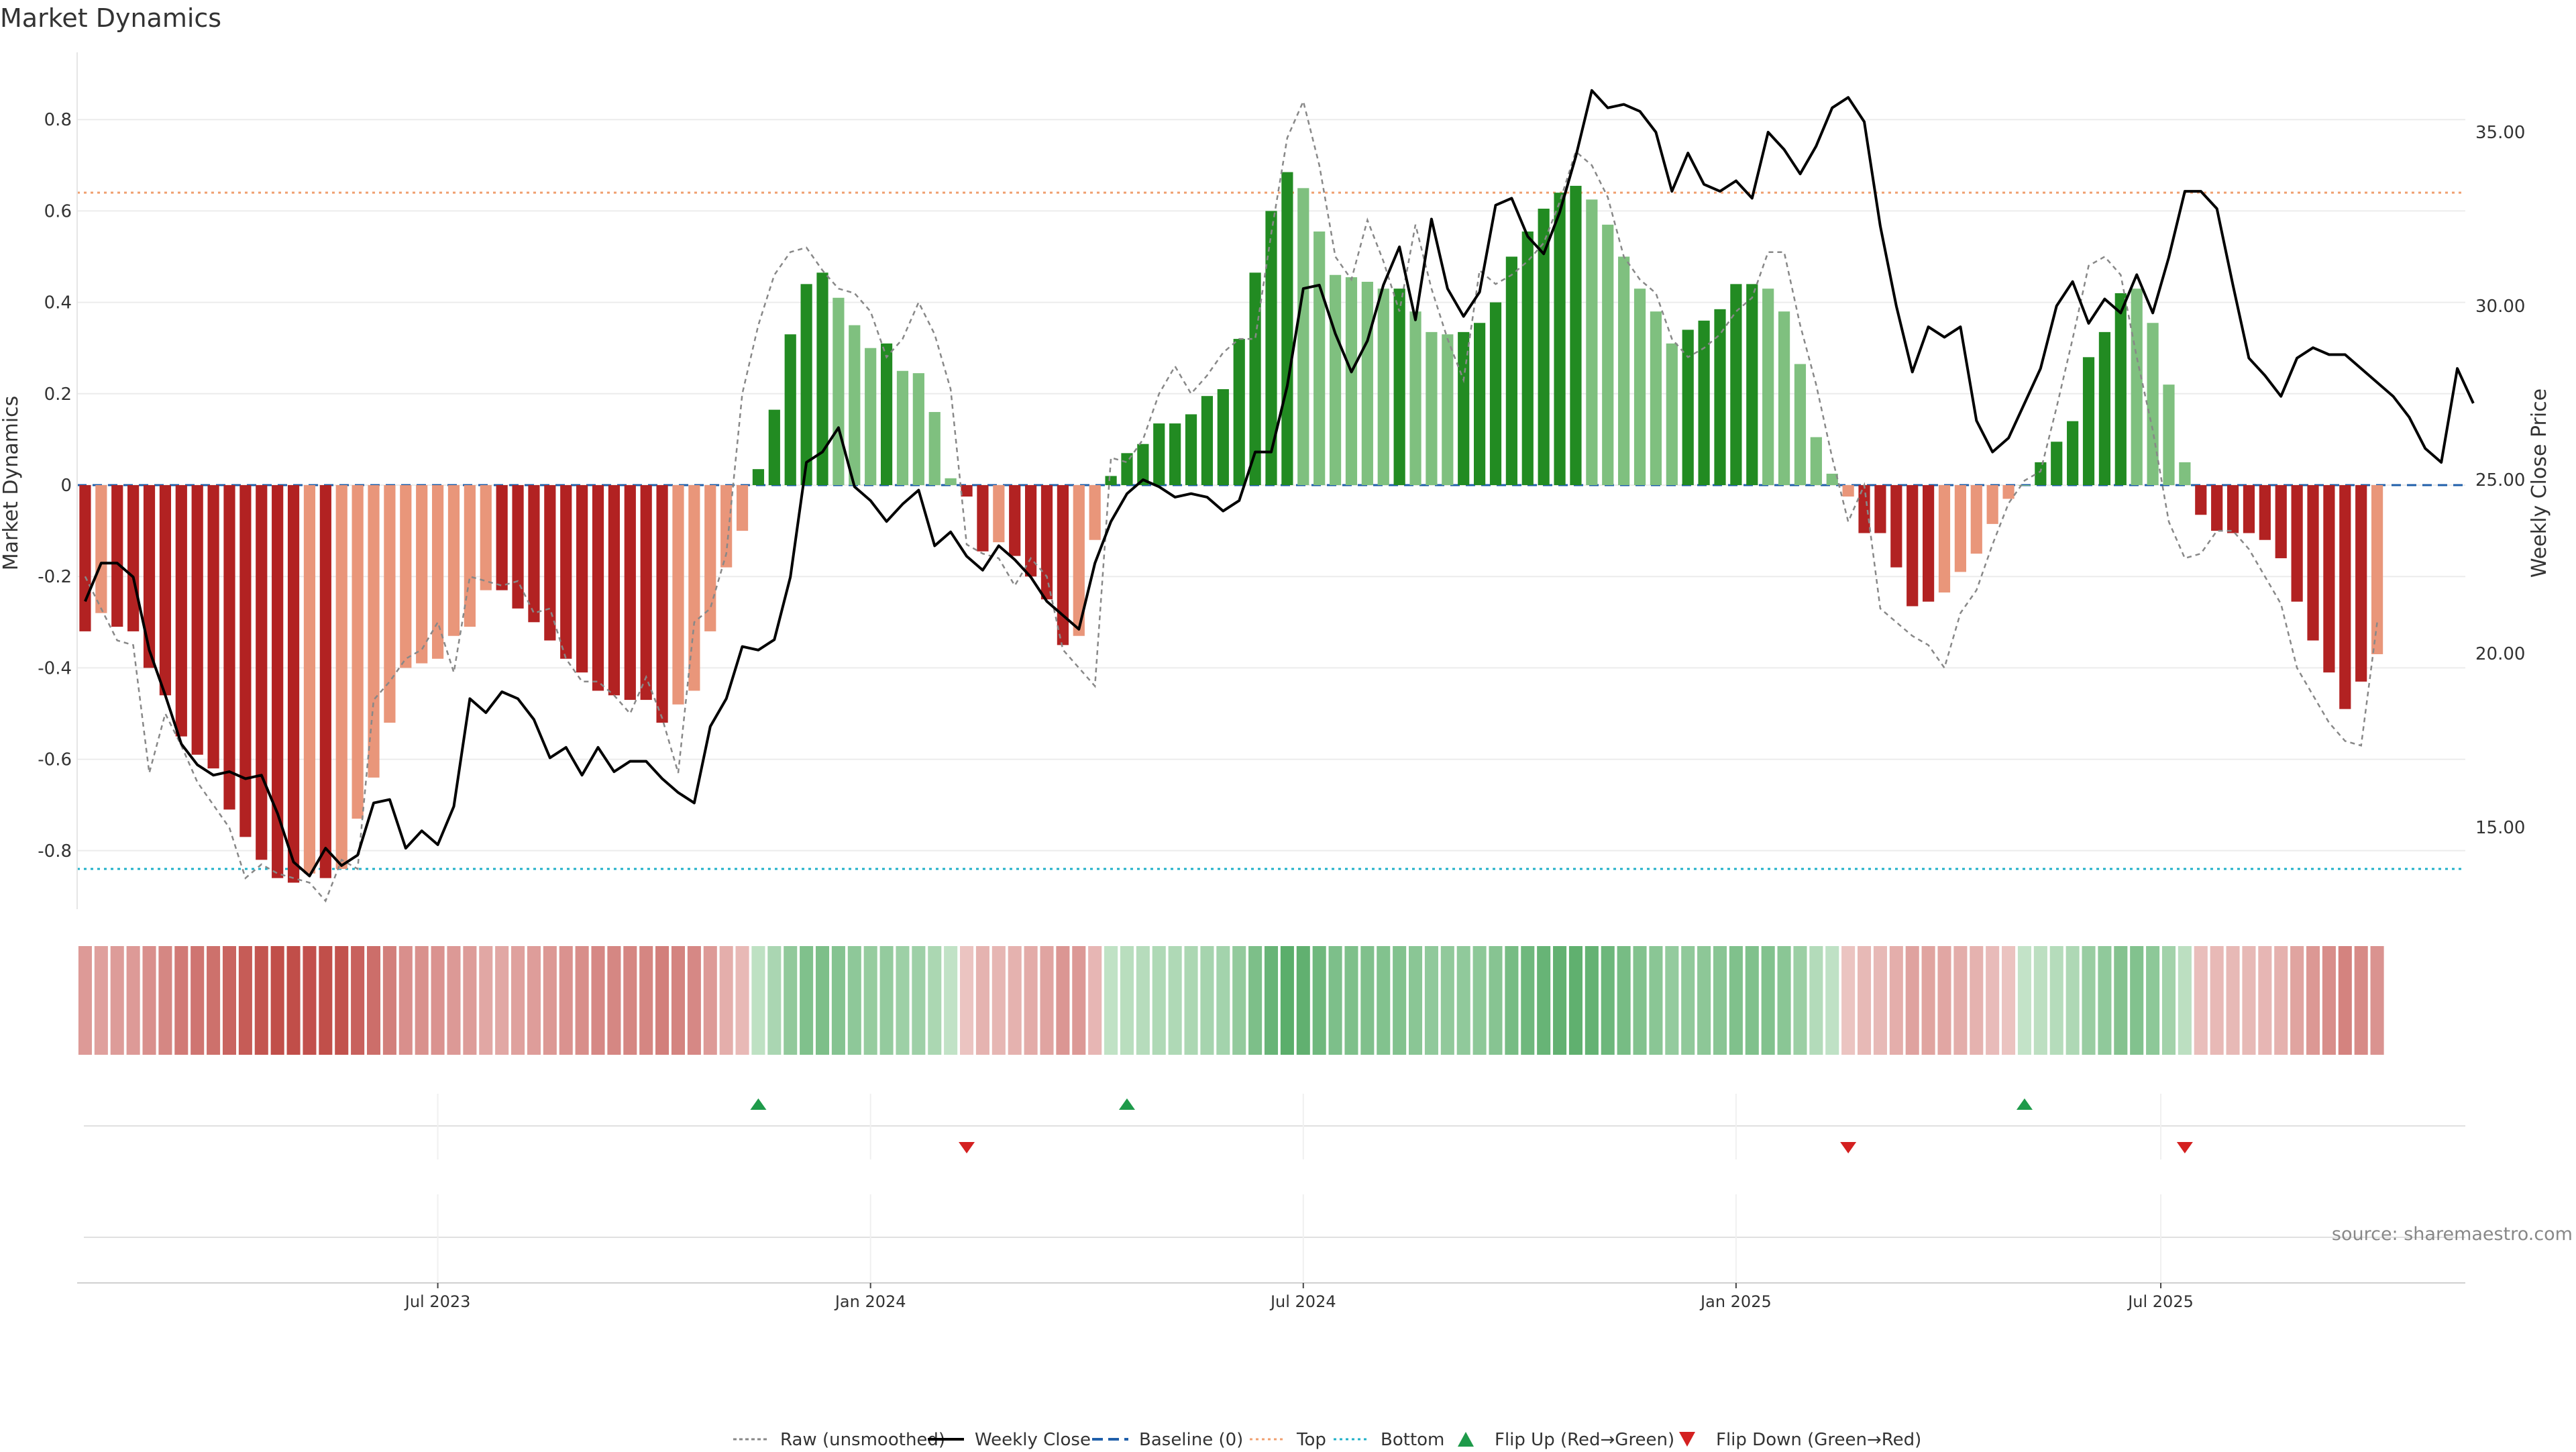  Describe the element at coordinates (1167, 1440) in the screenshot. I see `legend-item: Baseline (0)` at that location.